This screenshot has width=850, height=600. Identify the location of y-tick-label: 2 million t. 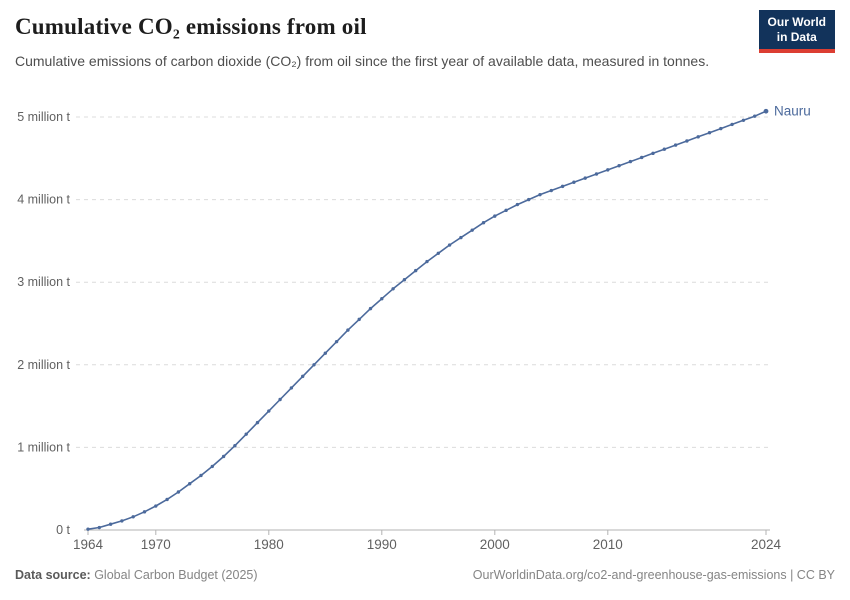
(43, 365).